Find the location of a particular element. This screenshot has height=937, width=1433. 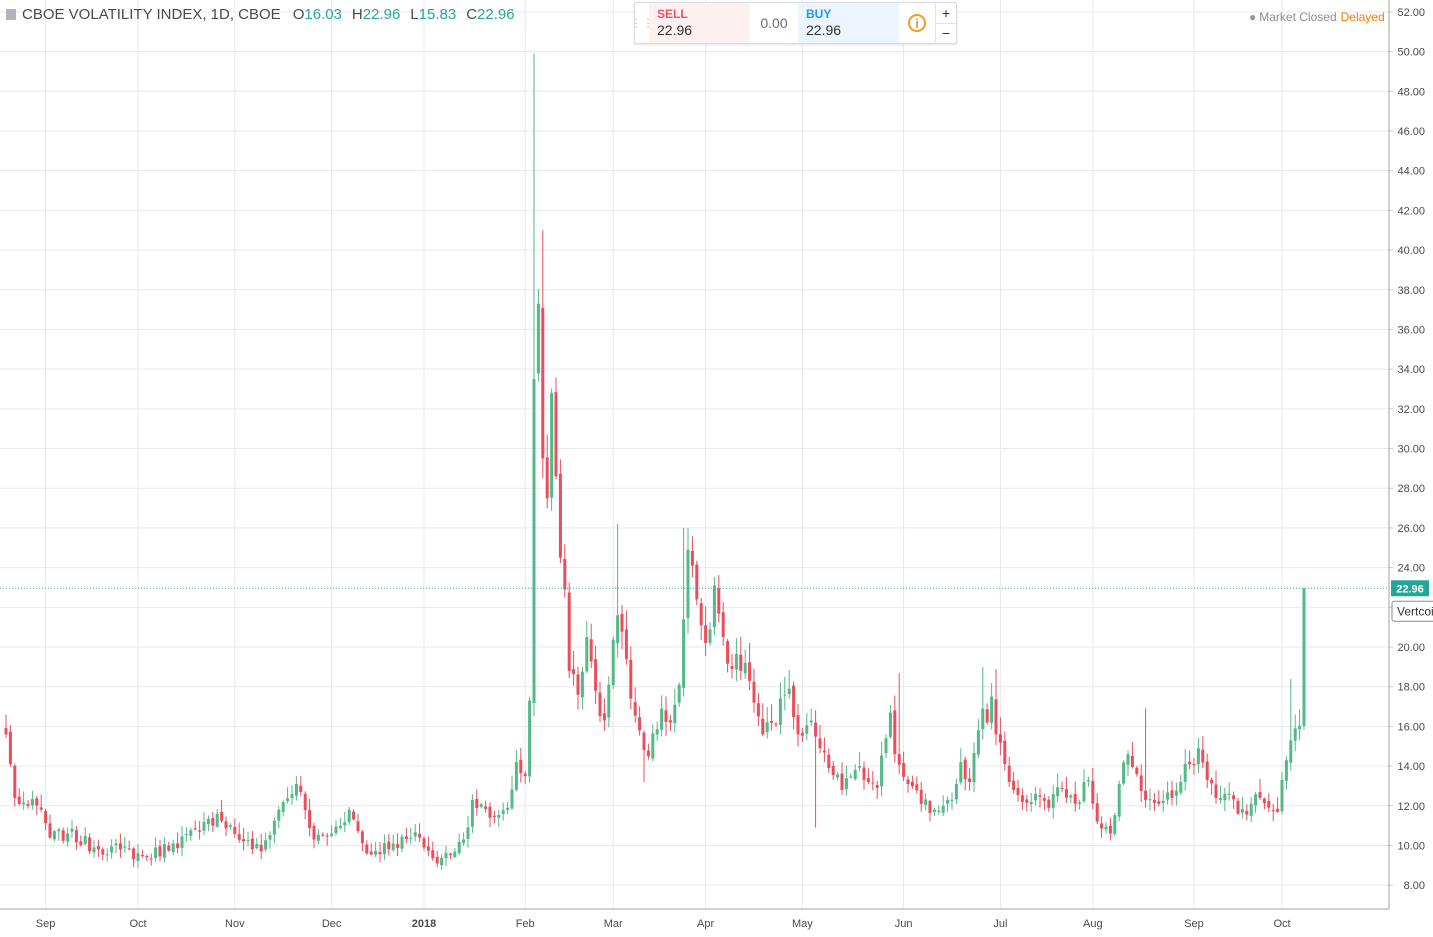

open-value: 16.03 is located at coordinates (323, 14).